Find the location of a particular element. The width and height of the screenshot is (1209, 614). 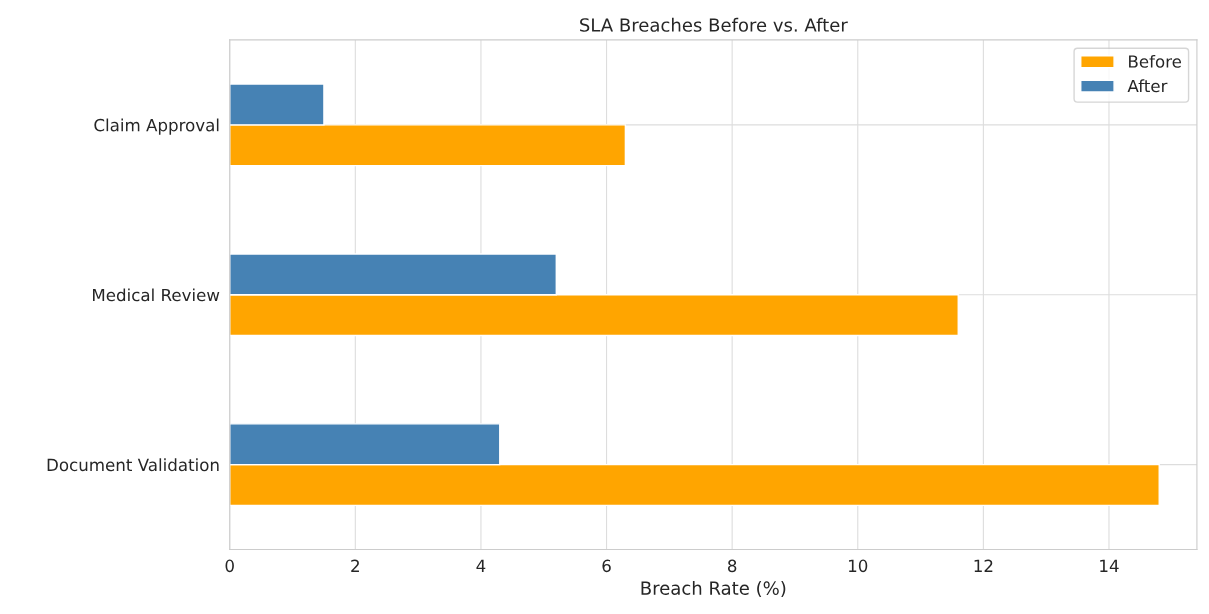

y-tick-label: Claim Approval is located at coordinates (156, 126).